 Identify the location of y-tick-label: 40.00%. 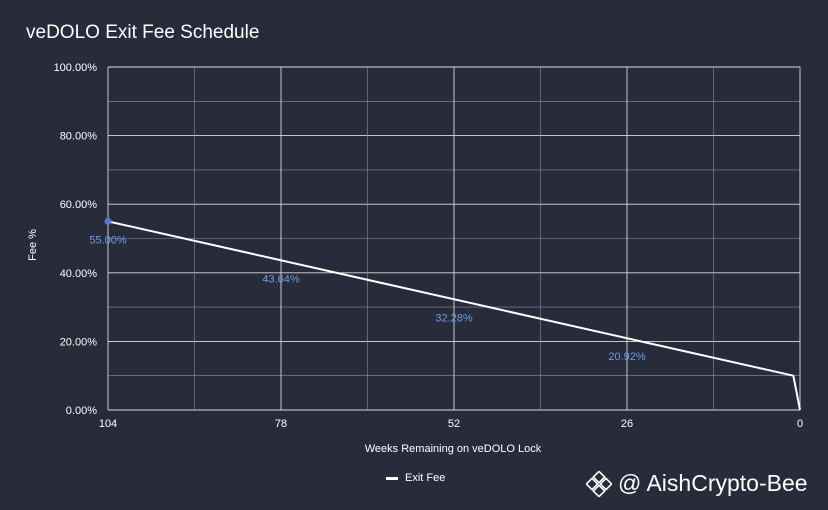
(79, 274).